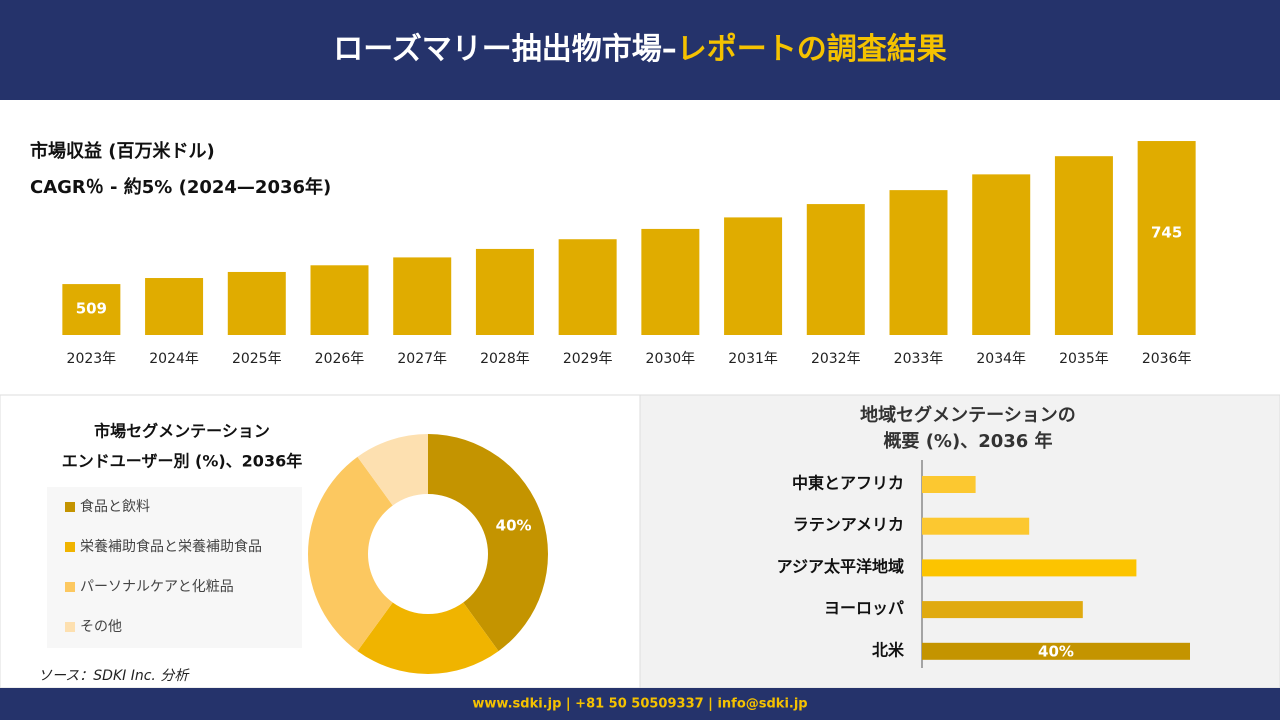  I want to click on footer-band, so click(640, 704).